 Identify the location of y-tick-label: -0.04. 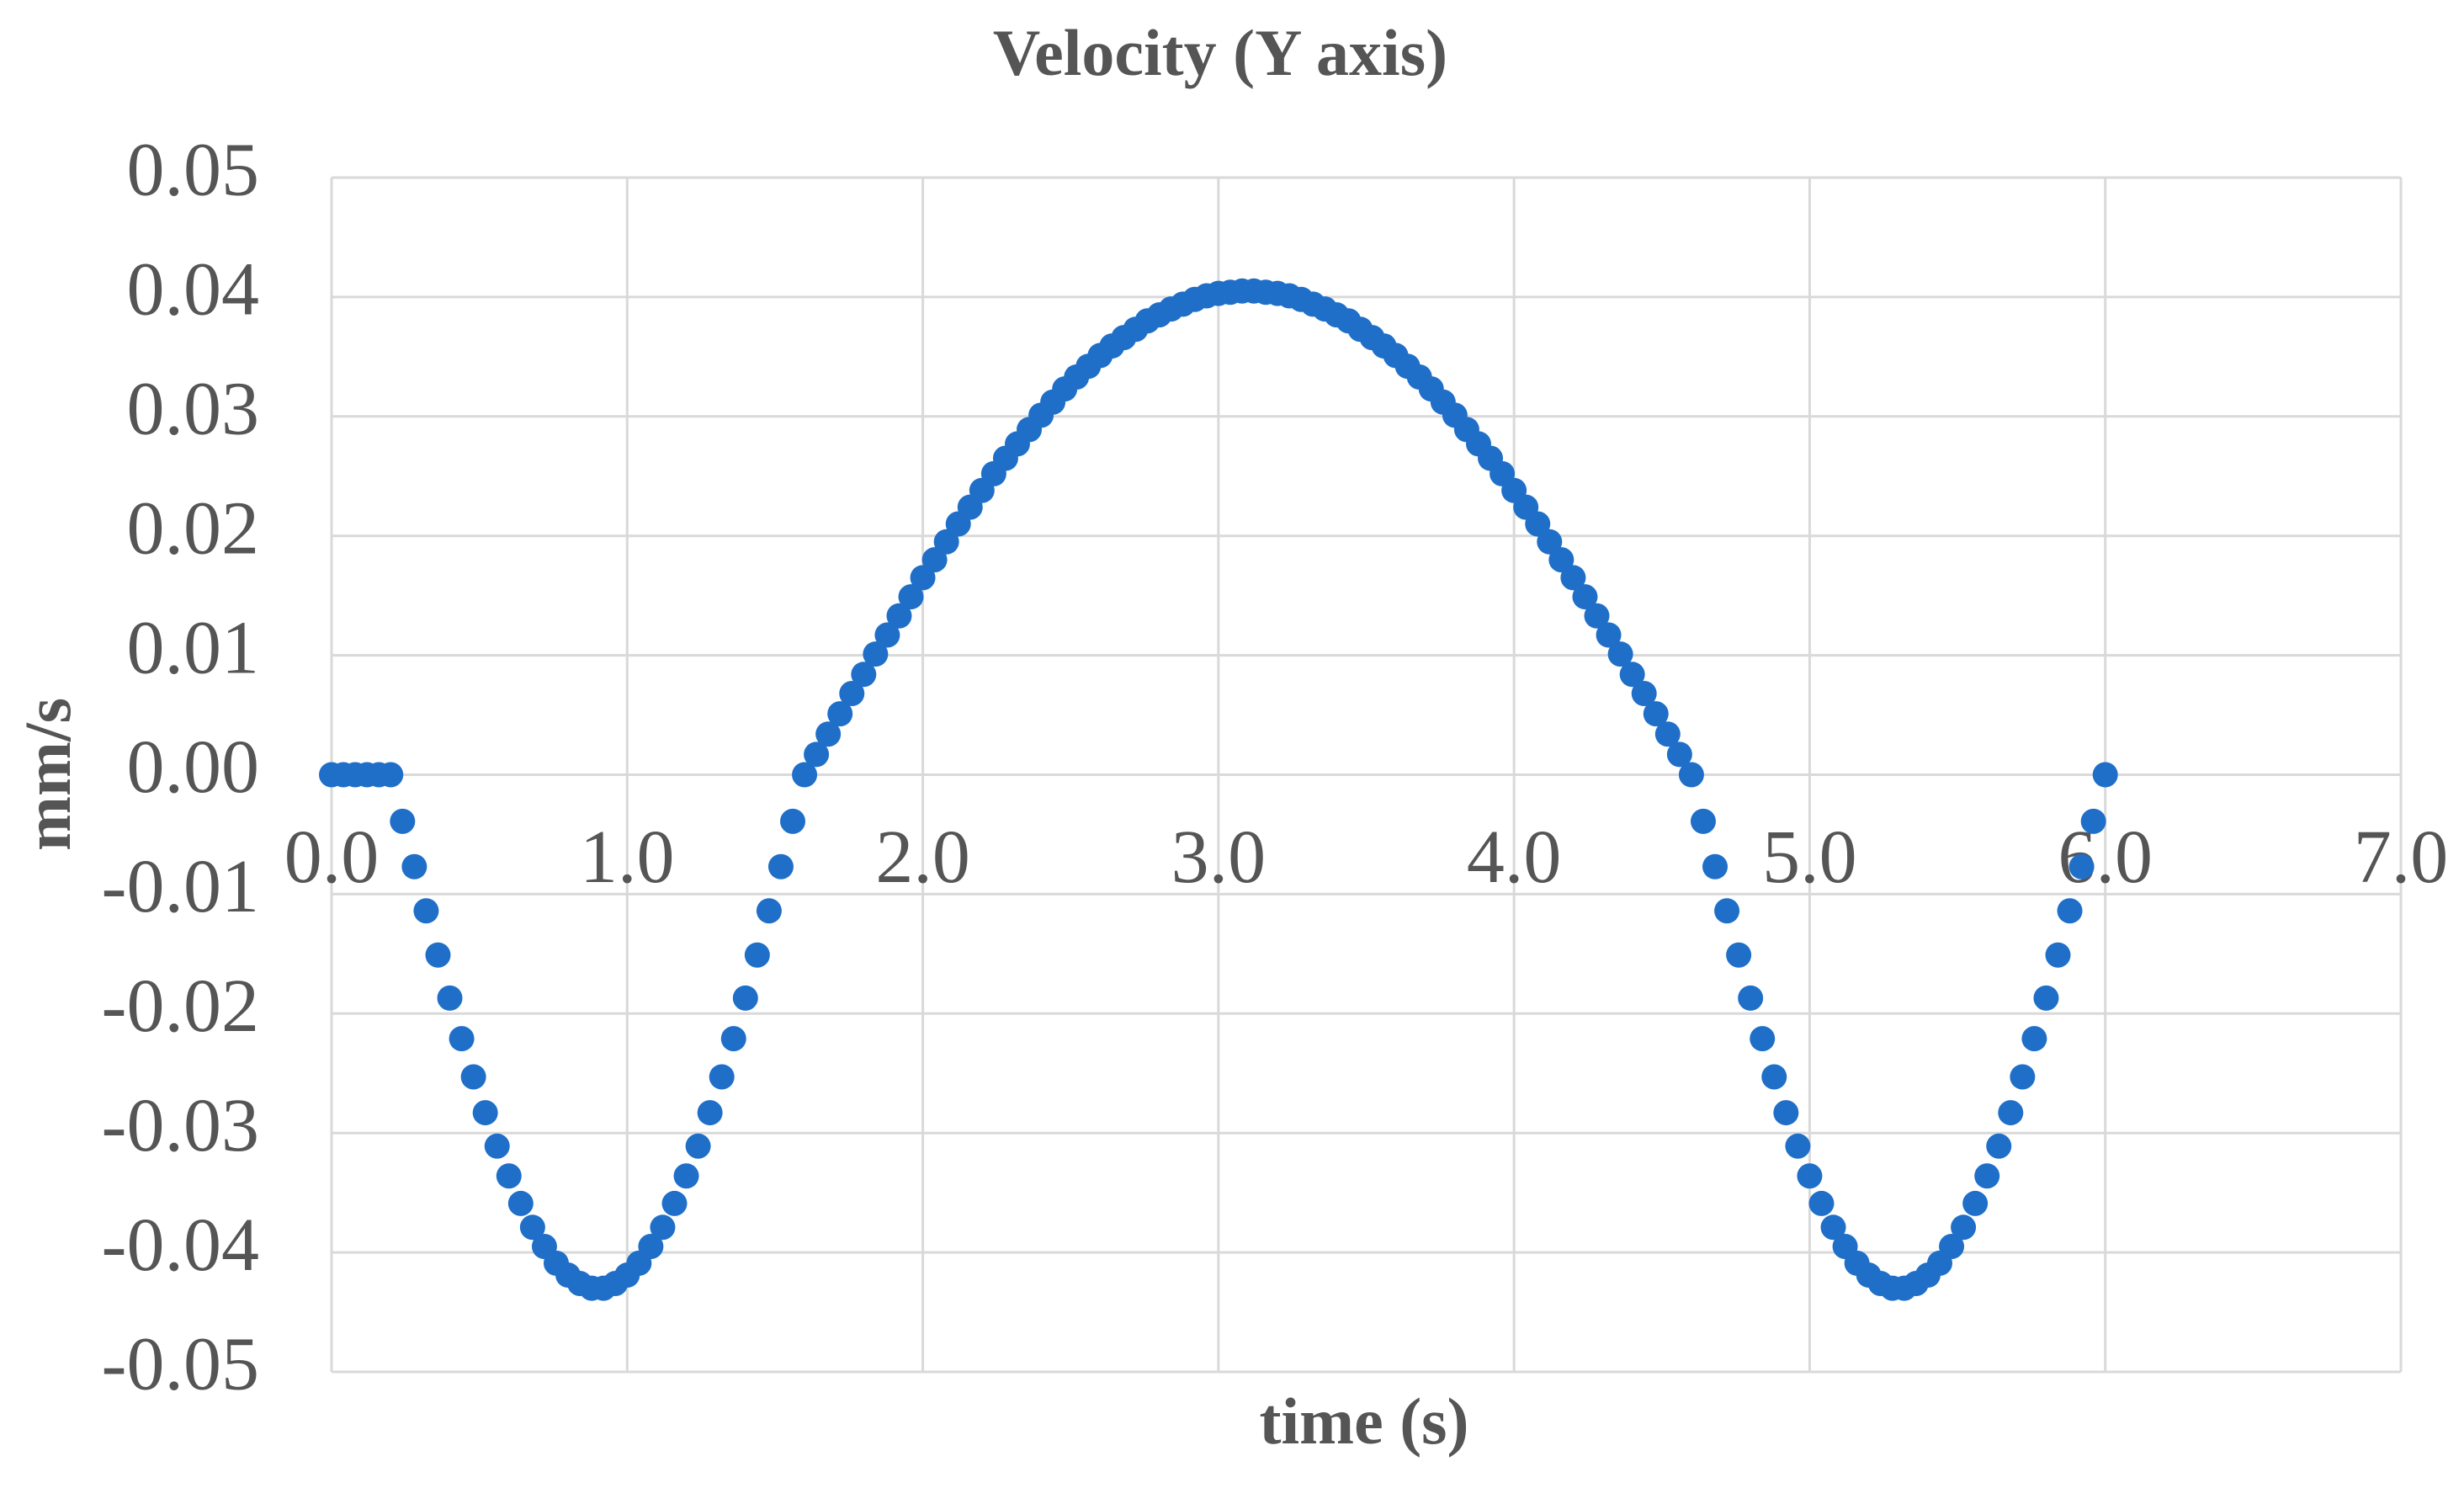
(180, 1245).